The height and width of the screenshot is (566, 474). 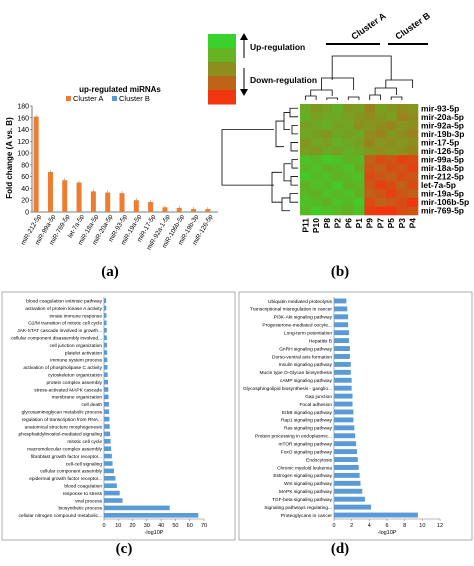 I want to click on category-label: glycosaminoglycan metabolic process, so click(x=61, y=413).